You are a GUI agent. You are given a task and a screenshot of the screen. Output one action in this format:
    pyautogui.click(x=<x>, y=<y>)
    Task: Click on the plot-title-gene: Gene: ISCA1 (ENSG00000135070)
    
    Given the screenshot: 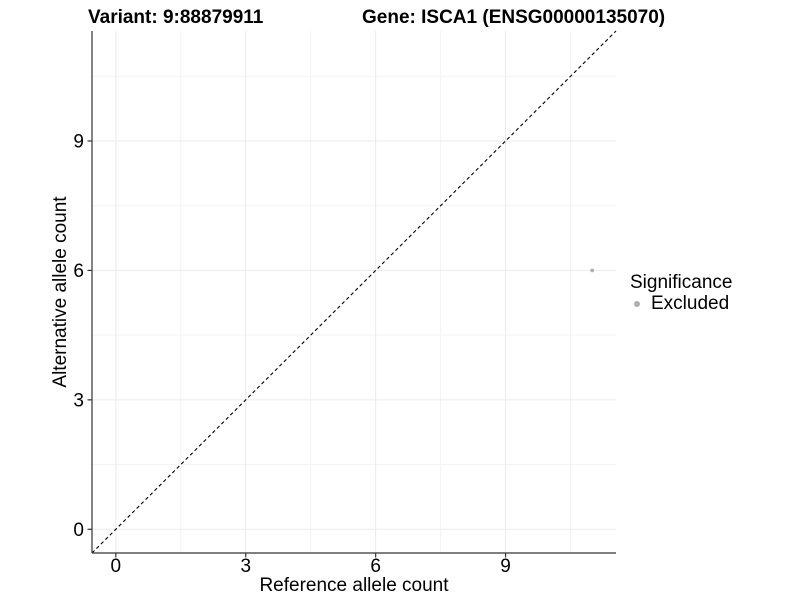 What is the action you would take?
    pyautogui.click(x=514, y=17)
    